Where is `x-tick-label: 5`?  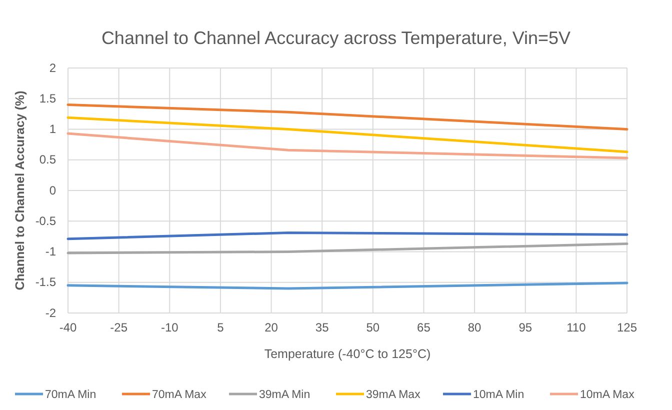 x-tick-label: 5 is located at coordinates (220, 327).